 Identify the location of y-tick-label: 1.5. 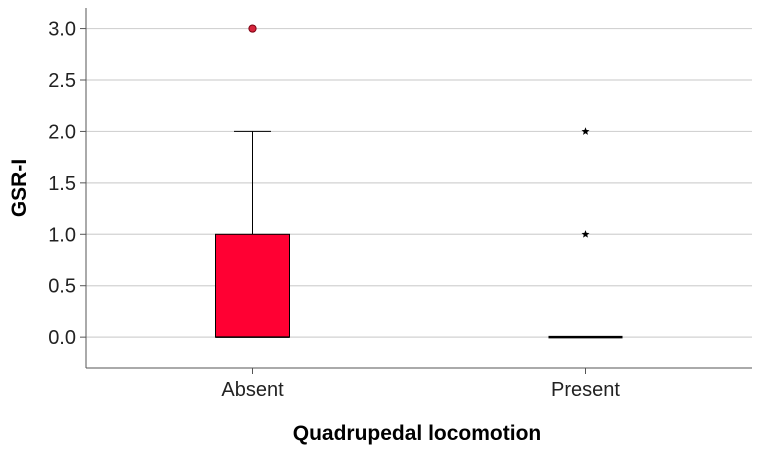
(62, 184).